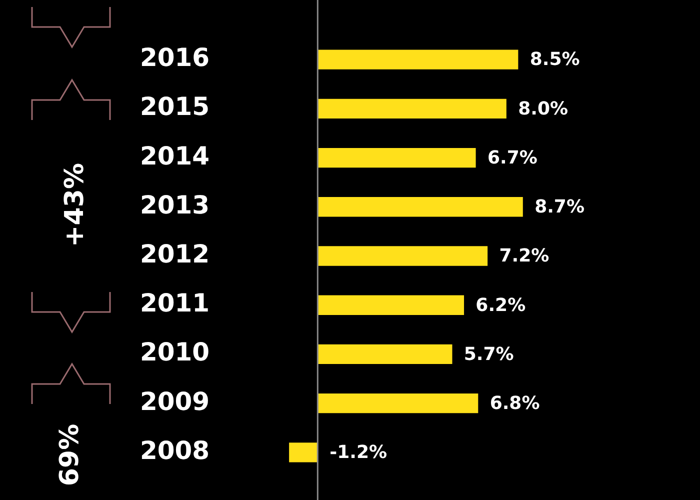 The width and height of the screenshot is (700, 500). Describe the element at coordinates (524, 256) in the screenshot. I see `data-label: 7.2%` at that location.